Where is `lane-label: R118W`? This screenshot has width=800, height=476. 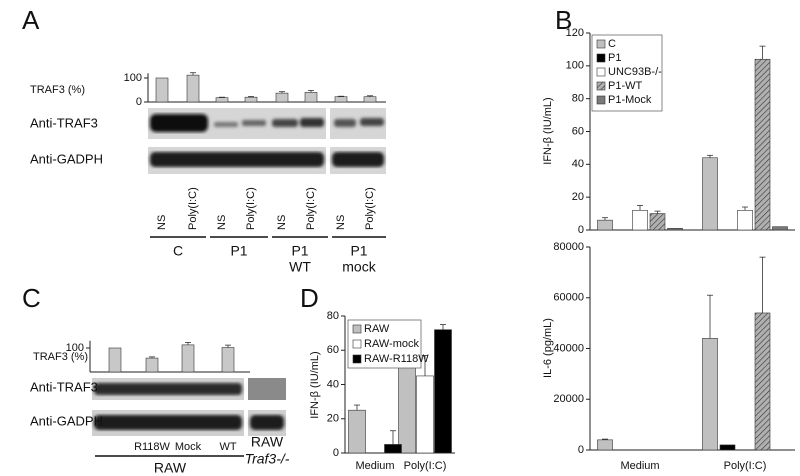
lane-label: R118W is located at coordinates (152, 447).